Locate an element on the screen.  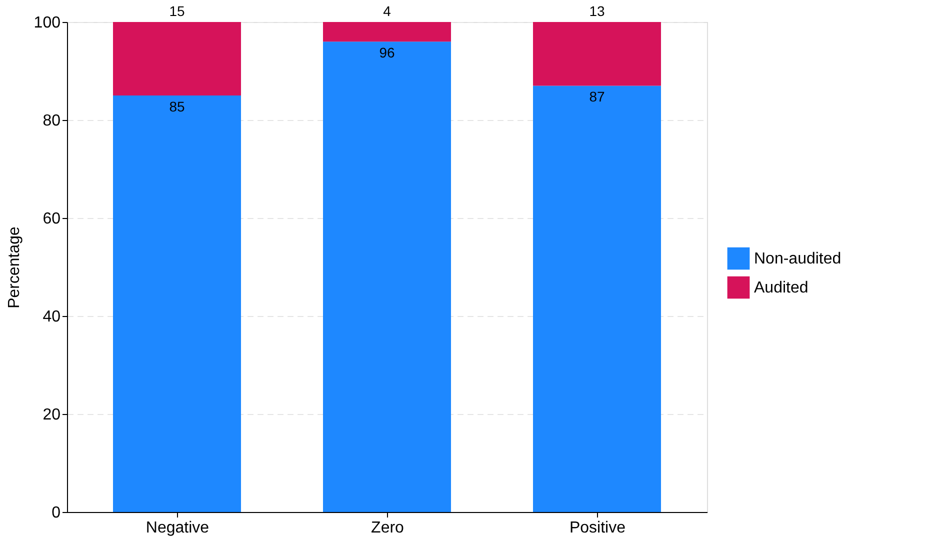
data-label: 96 is located at coordinates (387, 52).